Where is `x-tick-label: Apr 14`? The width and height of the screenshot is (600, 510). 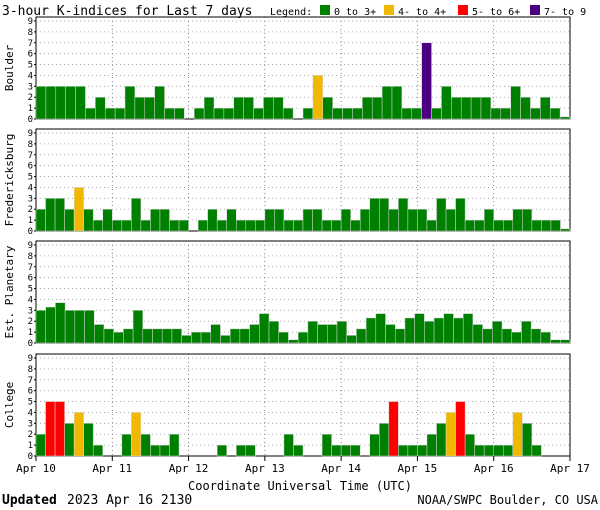 x-tick-label: Apr 14 is located at coordinates (341, 468).